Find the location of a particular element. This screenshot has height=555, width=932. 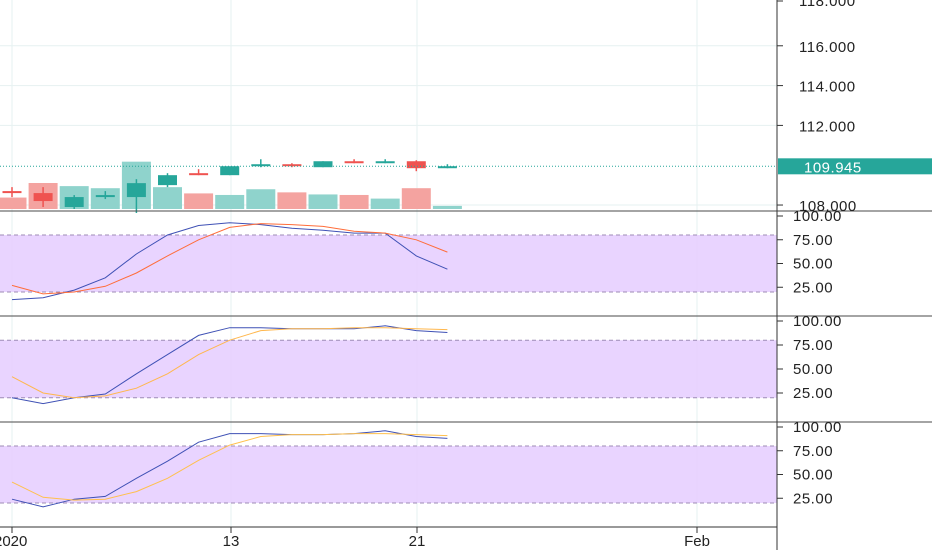

last-price-badge is located at coordinates (855, 166).